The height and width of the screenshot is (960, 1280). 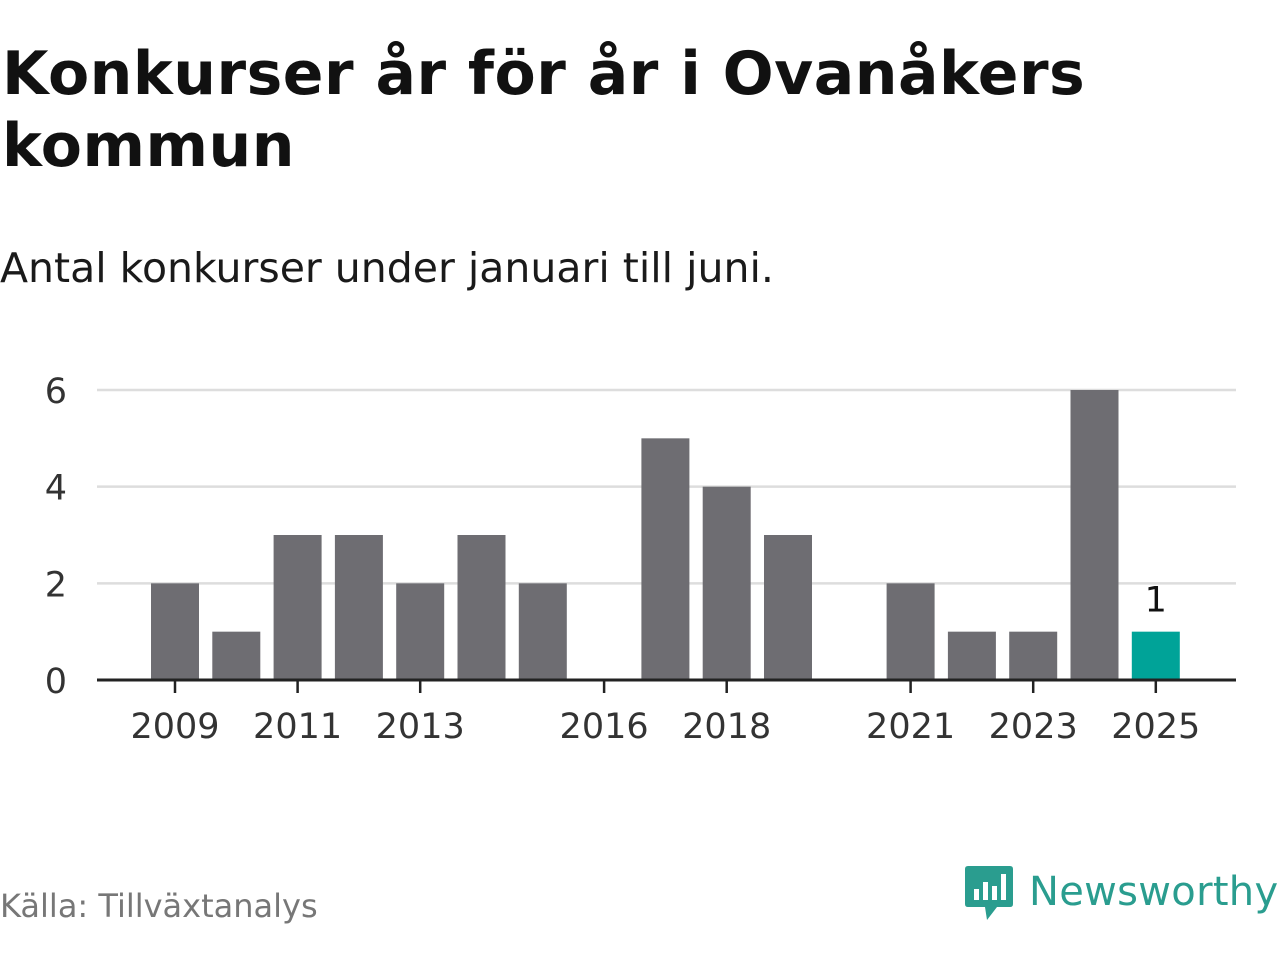 I want to click on chart-title: Konkurser år för år i Ovanåkers kommun, so click(x=544, y=110).